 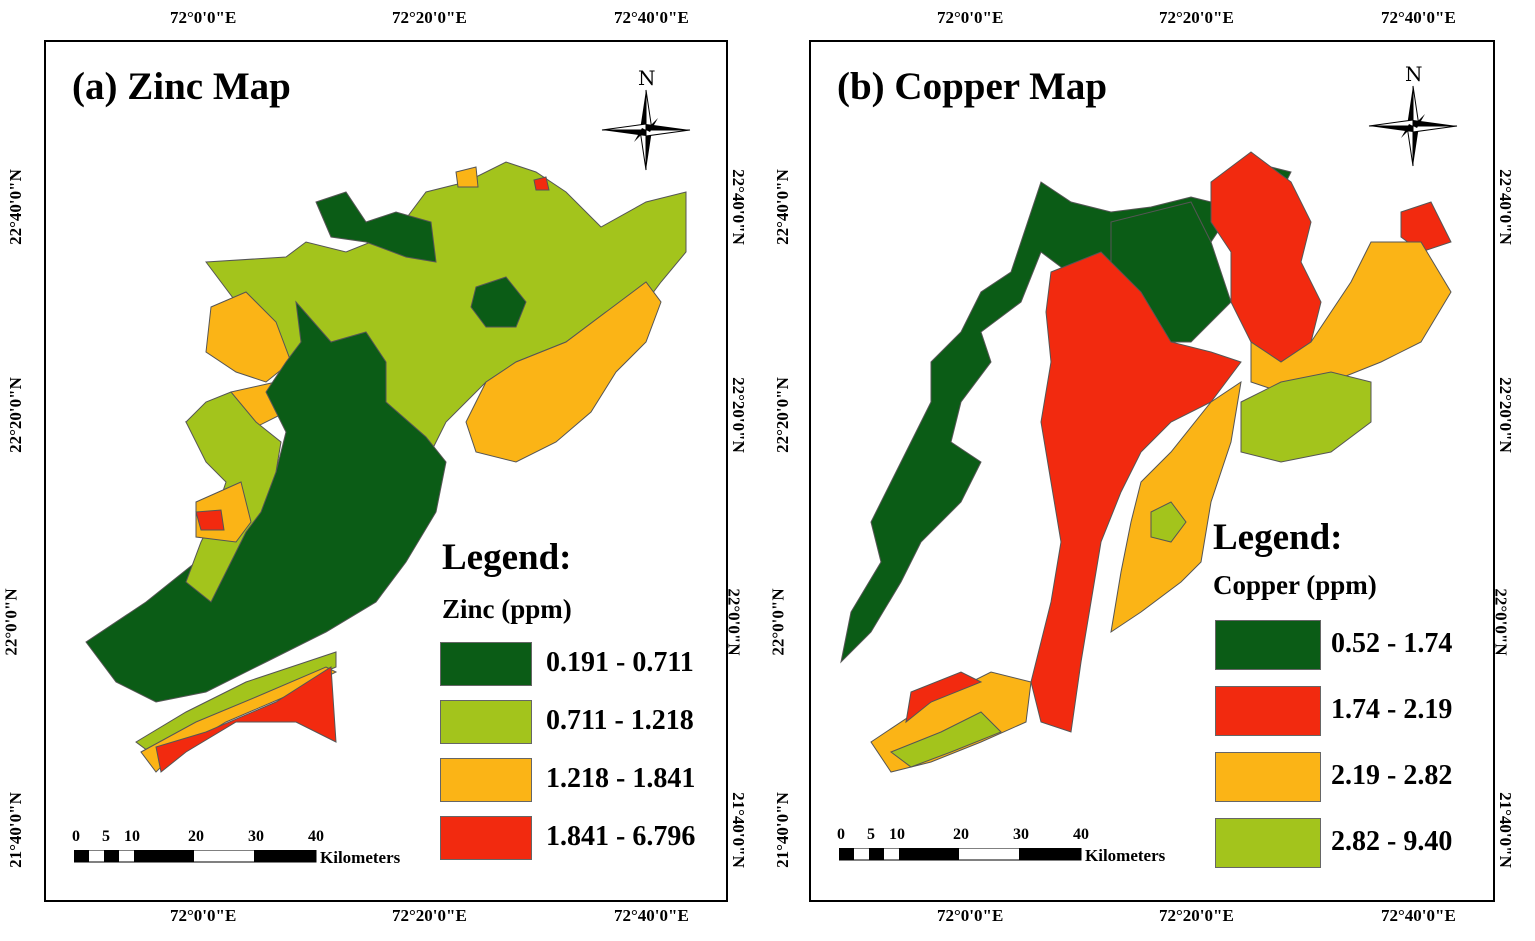 What do you see at coordinates (945, 739) in the screenshot?
I see `copper-zone-light-green-south` at bounding box center [945, 739].